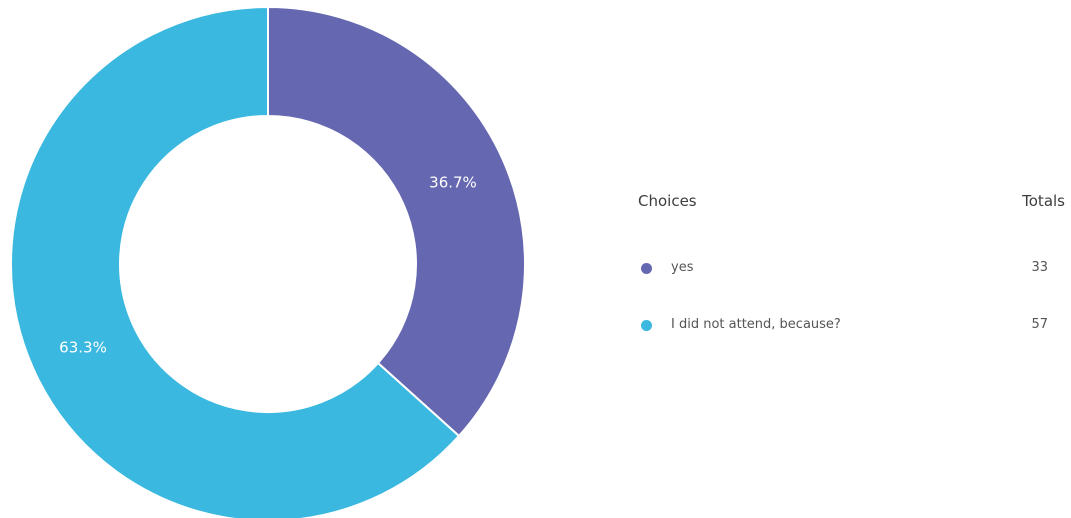 The height and width of the screenshot is (518, 1071). Describe the element at coordinates (667, 201) in the screenshot. I see `legend-header-choices: Choices` at that location.